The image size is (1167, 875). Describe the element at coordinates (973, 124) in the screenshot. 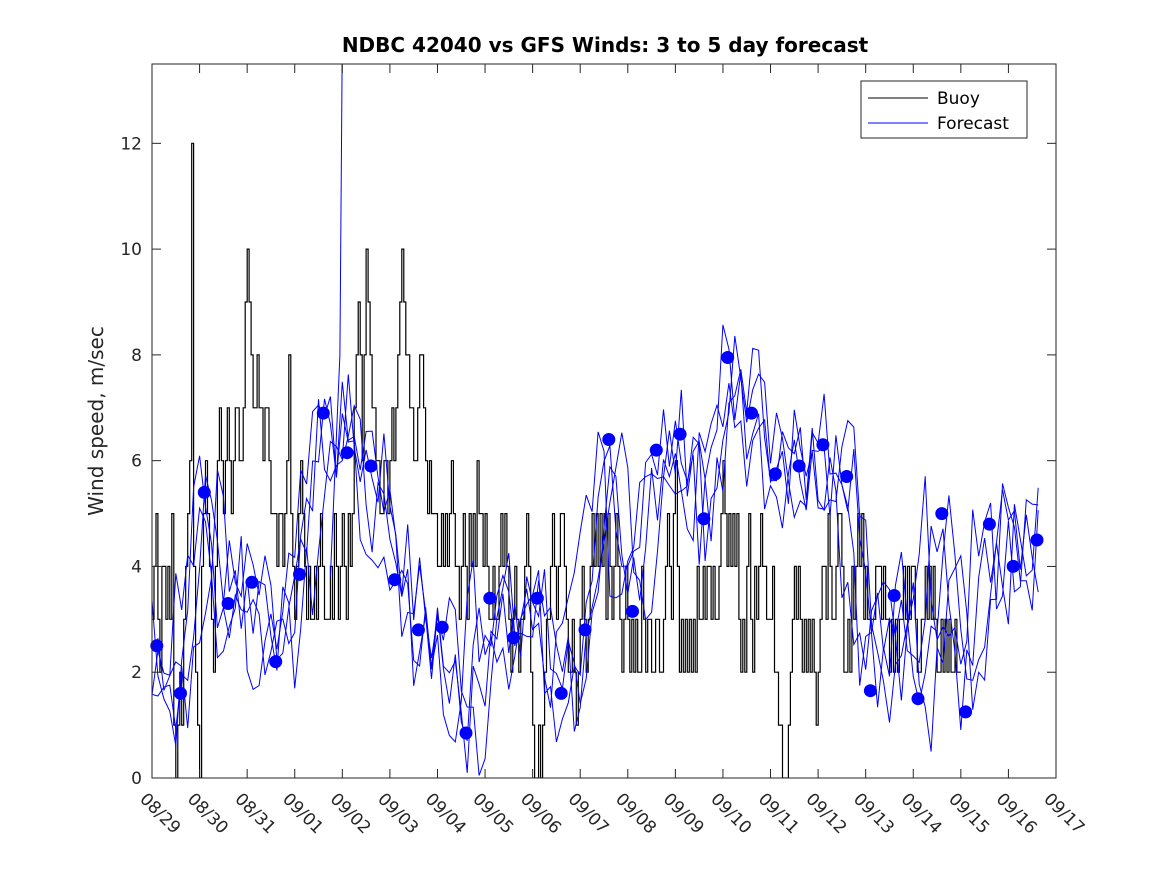

I see `legend-label: Forecast` at that location.